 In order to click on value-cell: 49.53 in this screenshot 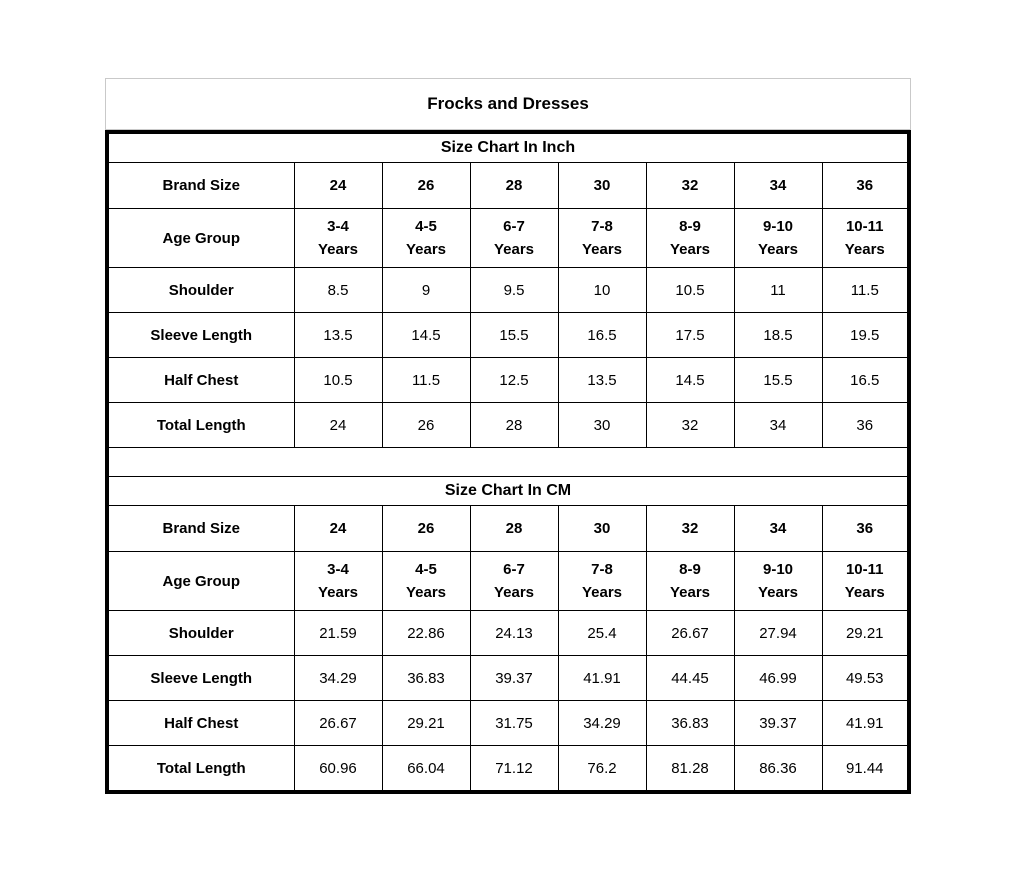, I will do `click(865, 678)`.